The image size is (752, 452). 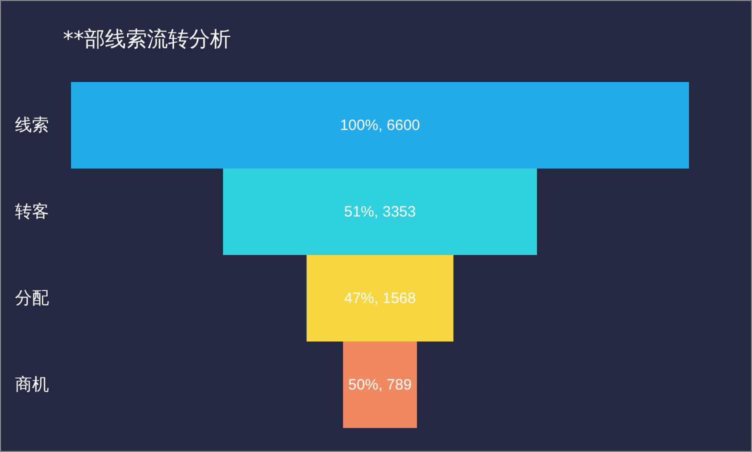 What do you see at coordinates (32, 212) in the screenshot?
I see `category-label: 转客` at bounding box center [32, 212].